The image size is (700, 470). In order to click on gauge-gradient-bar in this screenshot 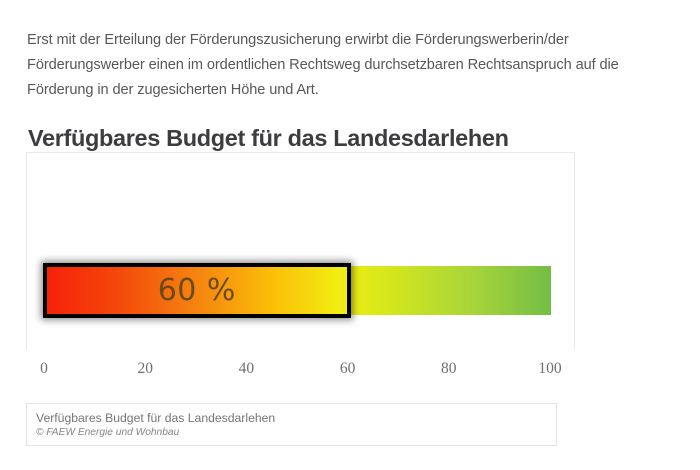, I will do `click(298, 290)`.